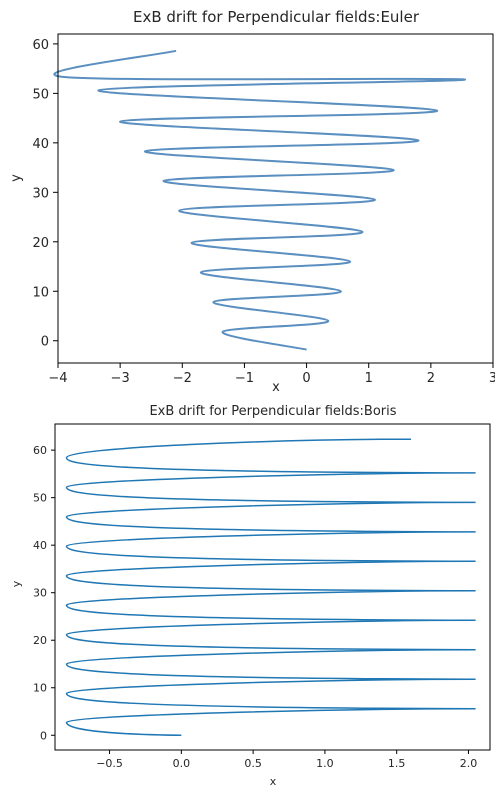 The width and height of the screenshot is (495, 791). Describe the element at coordinates (57, 378) in the screenshot. I see `x-tick-label: −4` at that location.